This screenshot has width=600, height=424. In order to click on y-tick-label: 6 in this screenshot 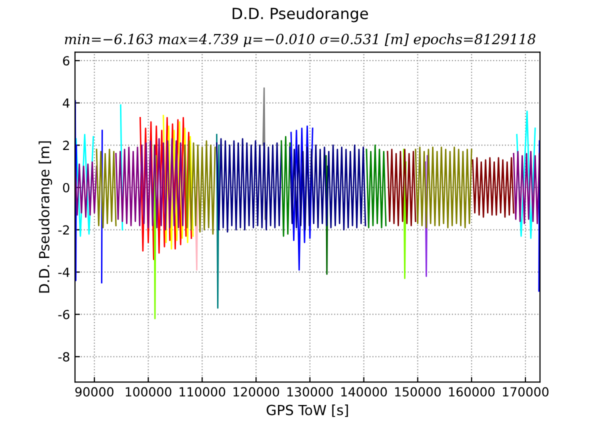, I will do `click(66, 61)`.